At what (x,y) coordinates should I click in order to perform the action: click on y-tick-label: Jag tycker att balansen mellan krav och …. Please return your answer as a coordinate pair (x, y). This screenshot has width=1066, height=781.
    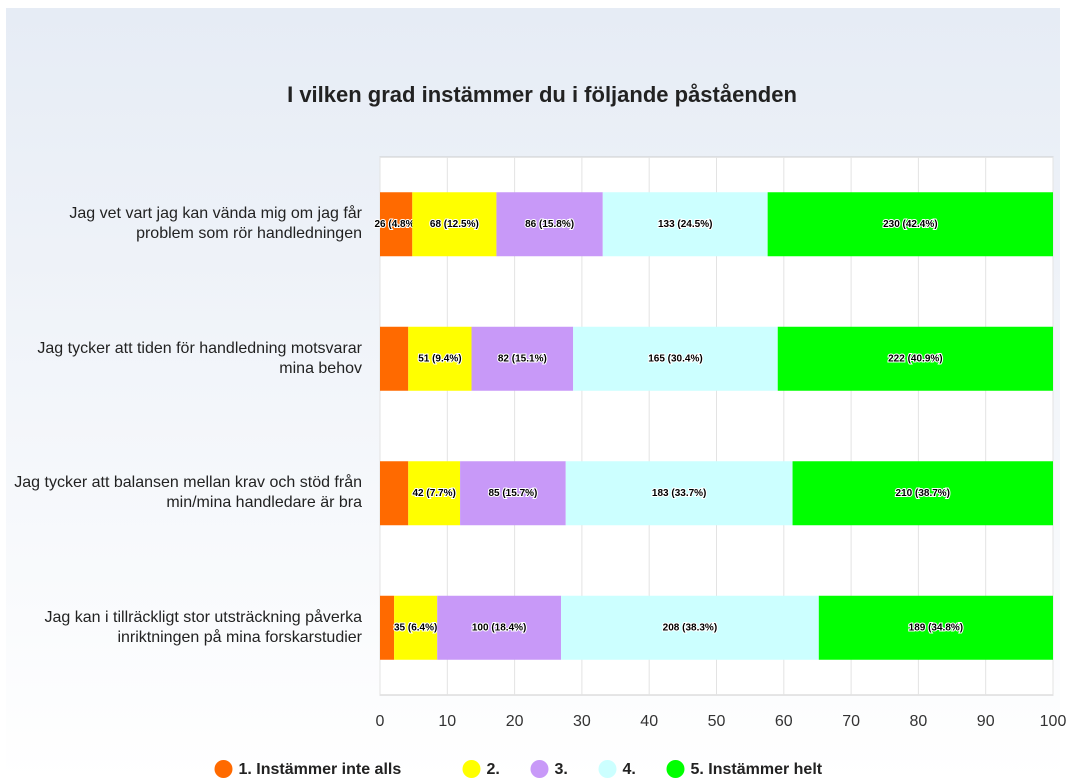
    Looking at the image, I should click on (188, 493).